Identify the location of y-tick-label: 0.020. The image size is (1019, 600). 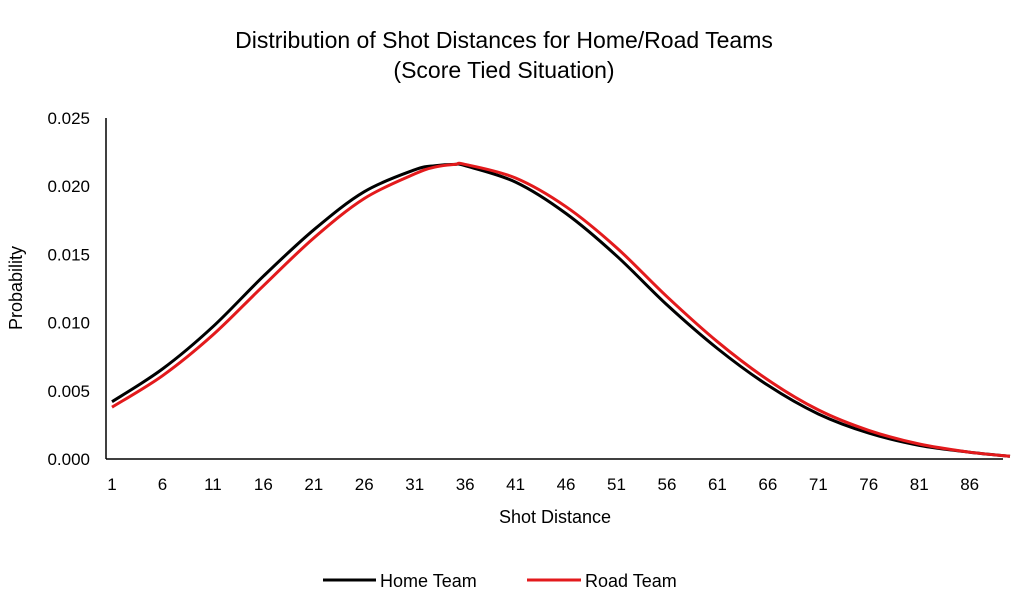
(68, 186).